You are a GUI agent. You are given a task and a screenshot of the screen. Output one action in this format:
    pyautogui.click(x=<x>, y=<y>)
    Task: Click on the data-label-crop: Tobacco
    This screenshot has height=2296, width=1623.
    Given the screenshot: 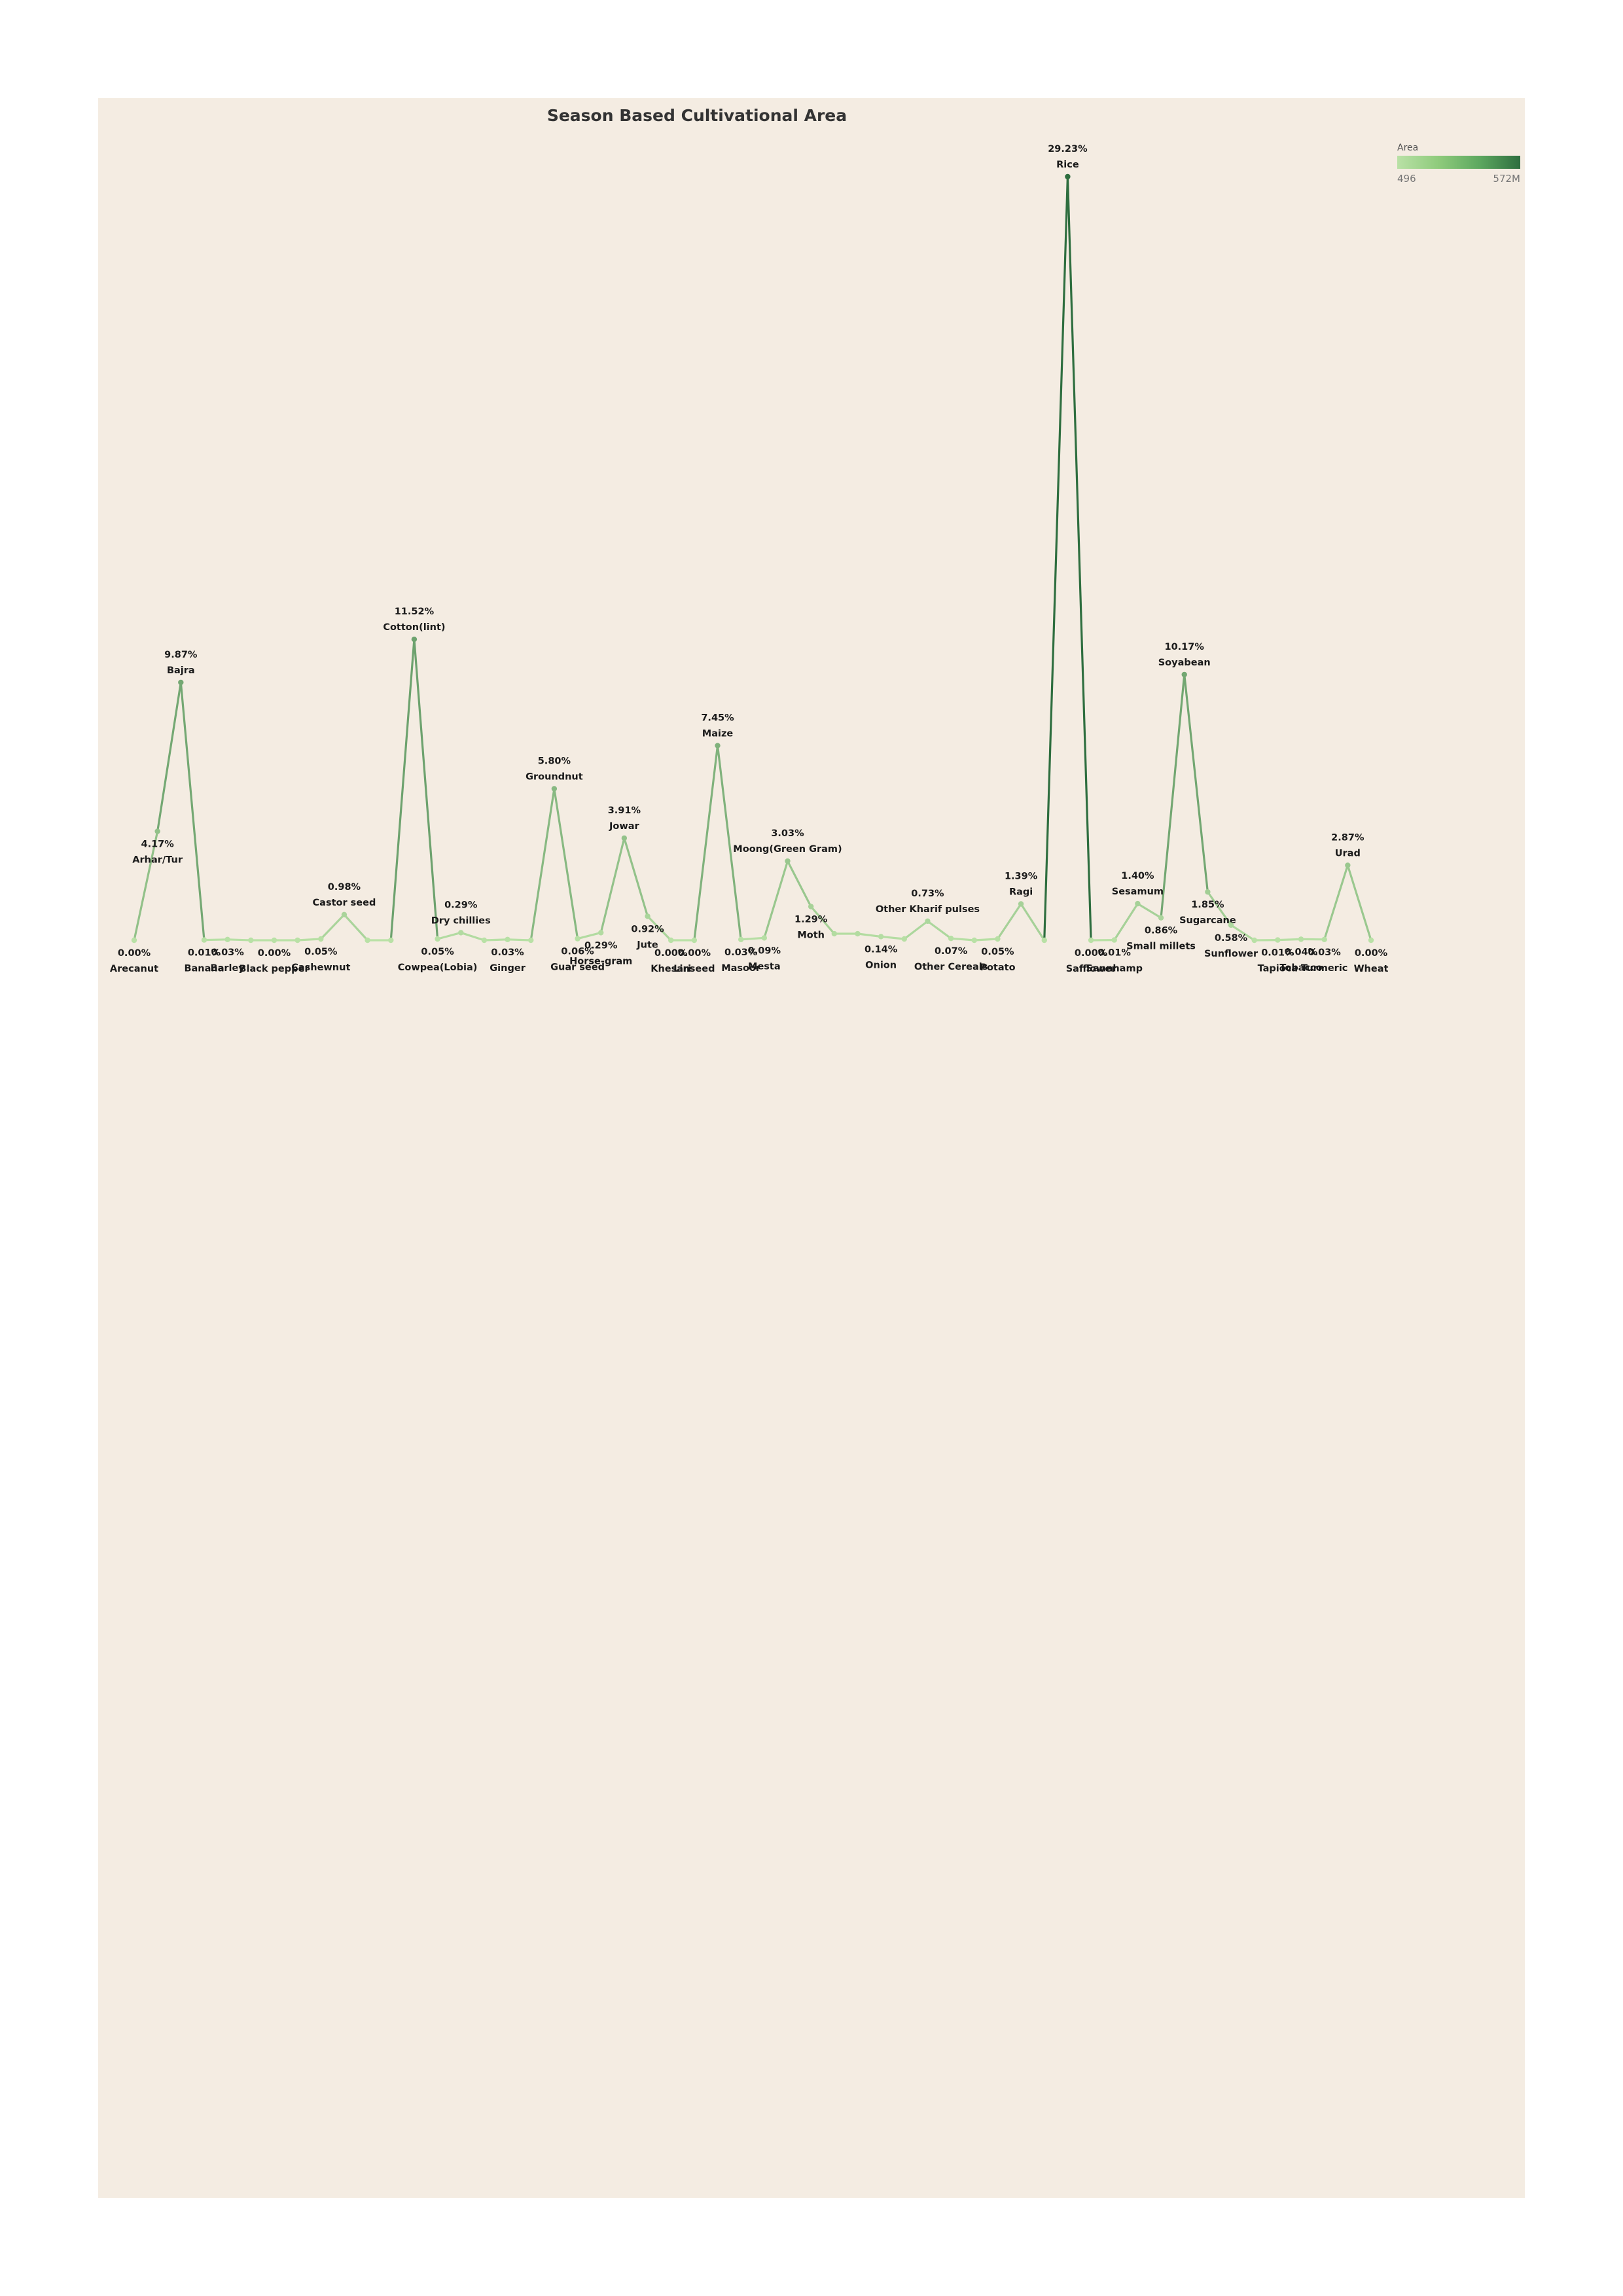 What is the action you would take?
    pyautogui.click(x=1300, y=968)
    